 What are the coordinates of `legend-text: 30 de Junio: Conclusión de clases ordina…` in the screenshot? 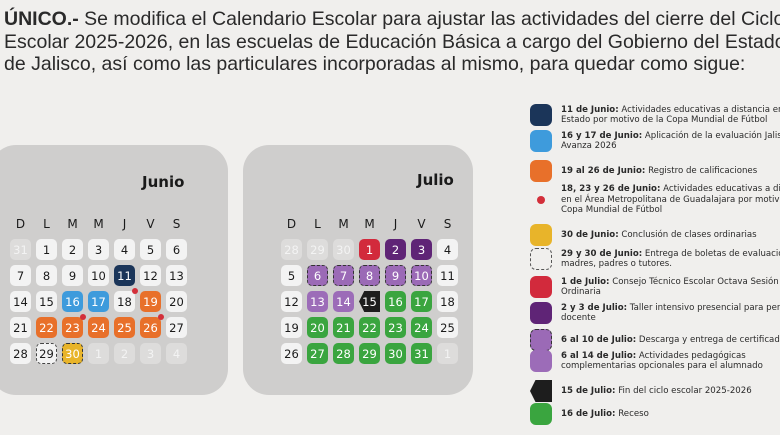 It's located at (659, 235).